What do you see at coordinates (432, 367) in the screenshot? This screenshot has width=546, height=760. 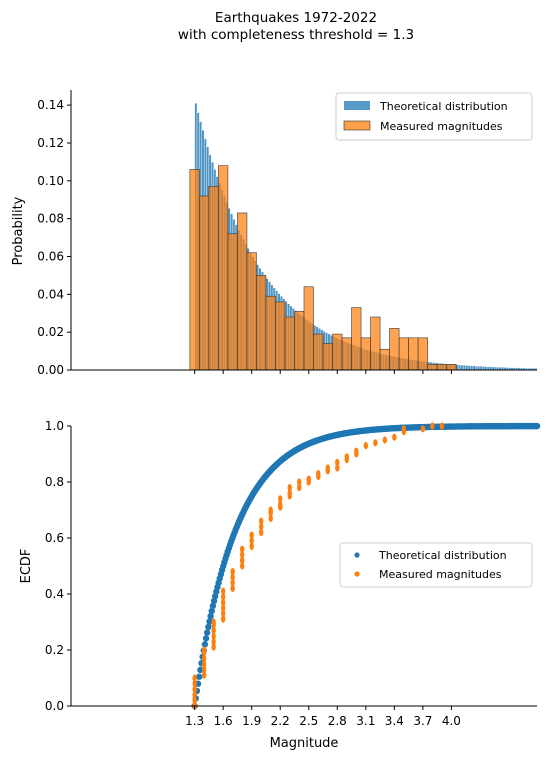 I see `measured-bar-3.75` at bounding box center [432, 367].